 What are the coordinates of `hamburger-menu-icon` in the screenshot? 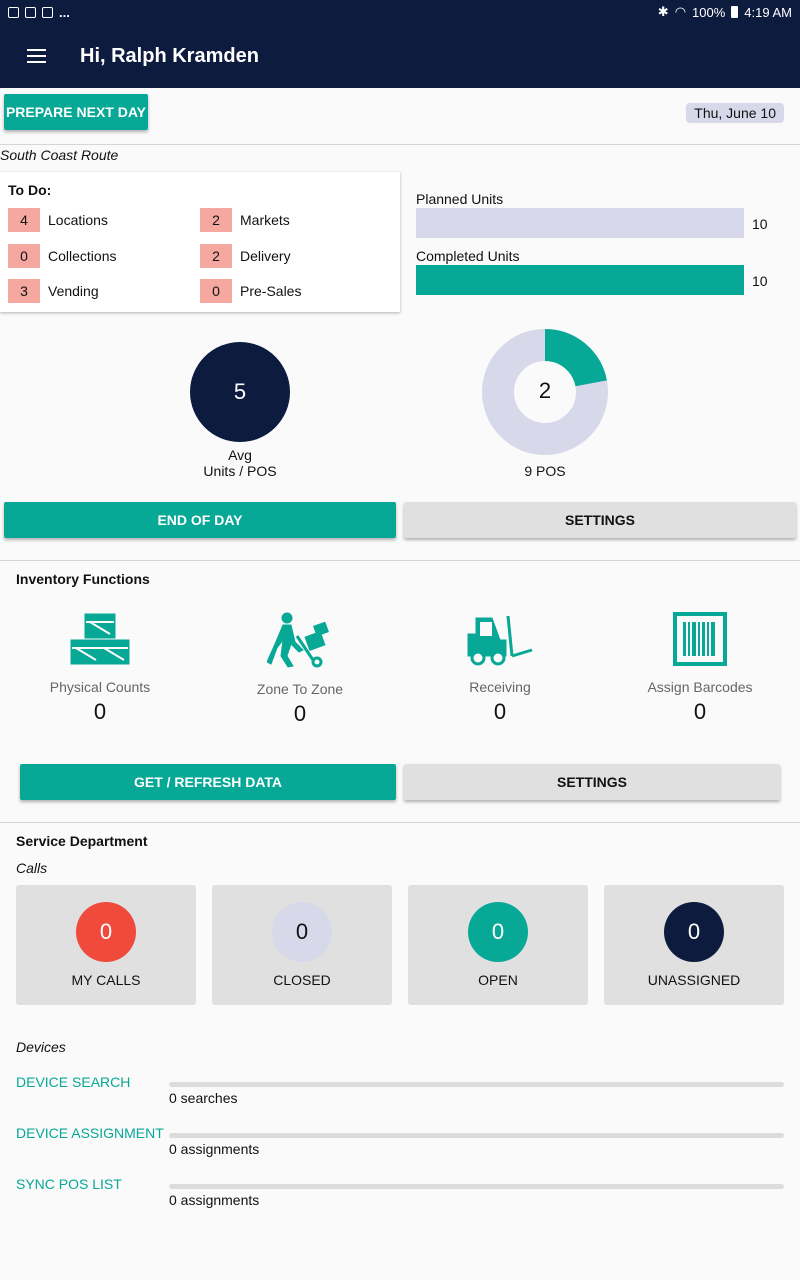 It's located at (36, 56).